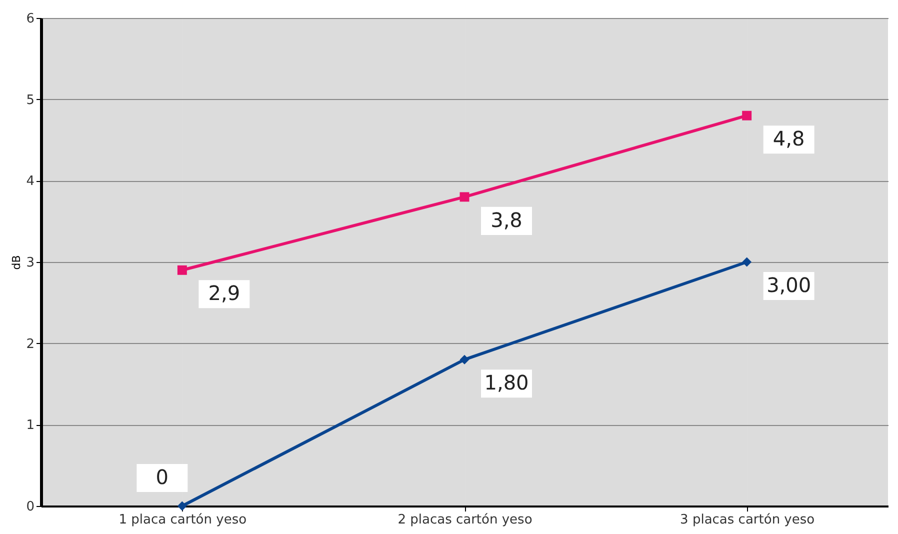 The image size is (898, 534). Describe the element at coordinates (789, 285) in the screenshot. I see `data-label: 3,00` at that location.